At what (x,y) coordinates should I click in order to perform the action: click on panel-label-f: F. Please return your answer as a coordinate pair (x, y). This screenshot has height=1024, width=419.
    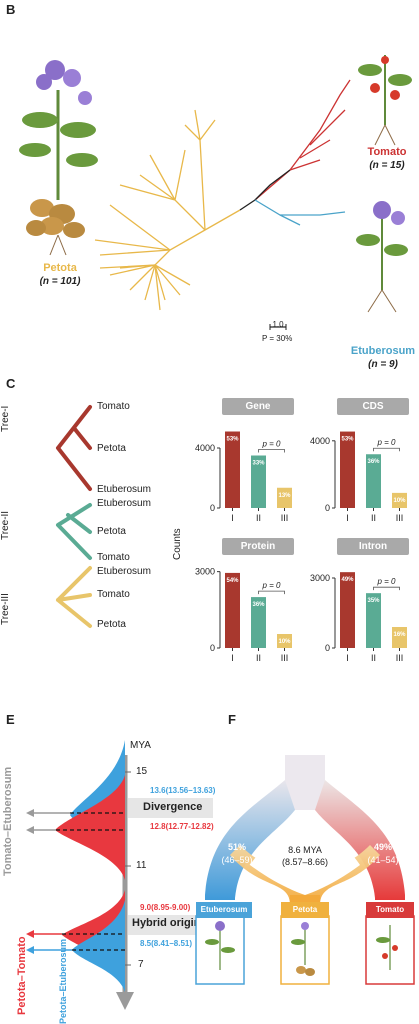
    Looking at the image, I should click on (232, 719).